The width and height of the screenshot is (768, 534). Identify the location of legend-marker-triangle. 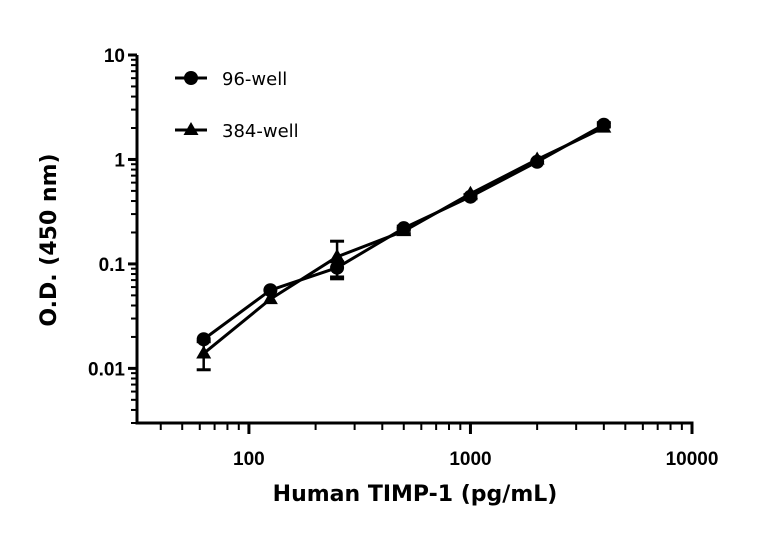
(191, 128).